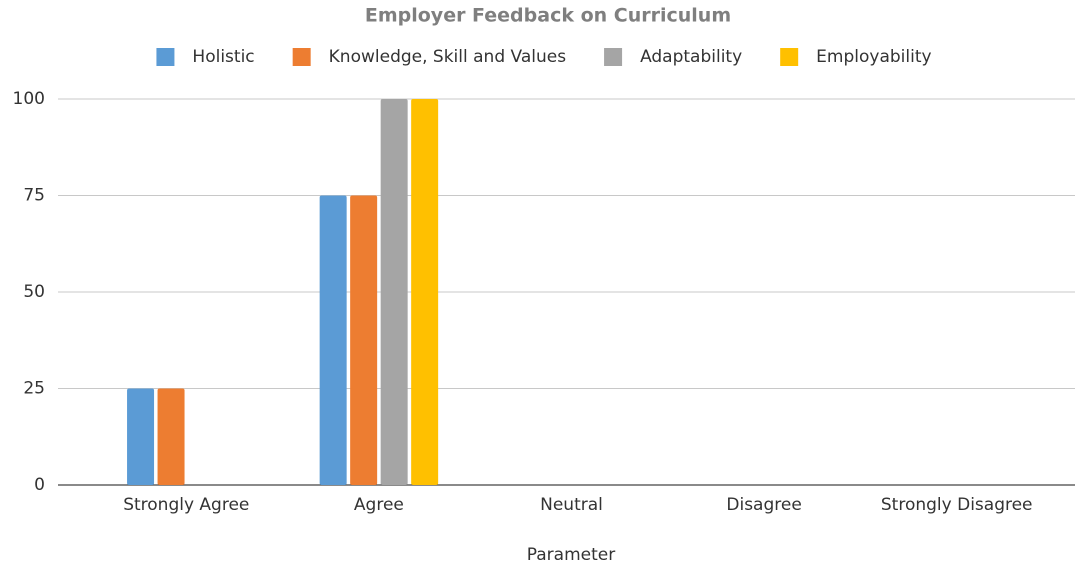  I want to click on y-tick-label: 25, so click(34, 389).